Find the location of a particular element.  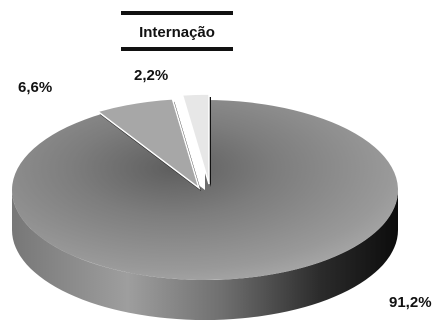

slice-2-2-group is located at coordinates (196, 140).